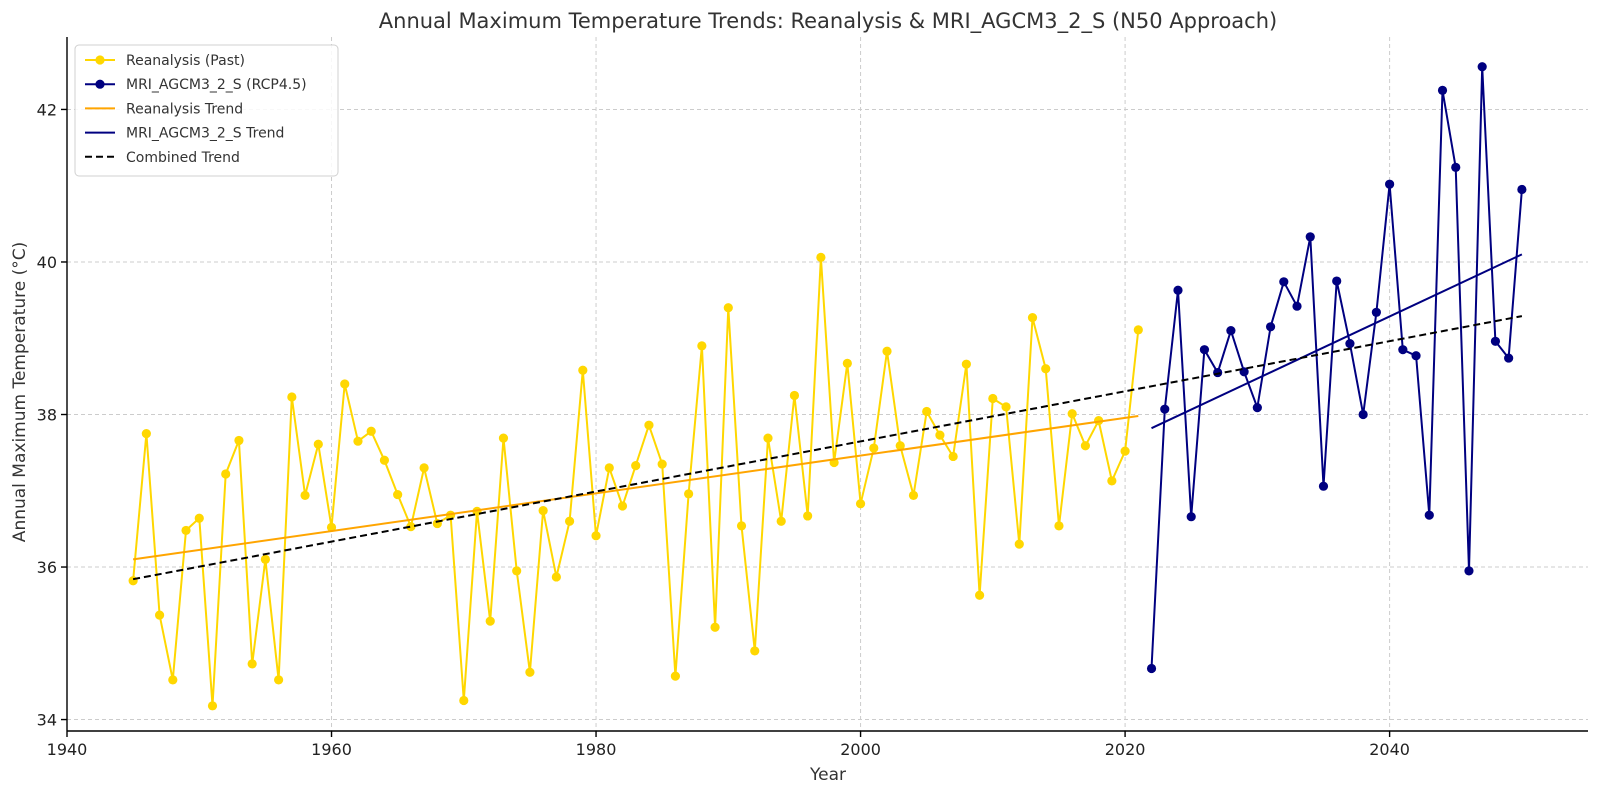 The width and height of the screenshot is (1600, 790). I want to click on mri-agcm3-2-s-trend-legend-label: MRI_AGCM3_2_S Trend, so click(205, 134).